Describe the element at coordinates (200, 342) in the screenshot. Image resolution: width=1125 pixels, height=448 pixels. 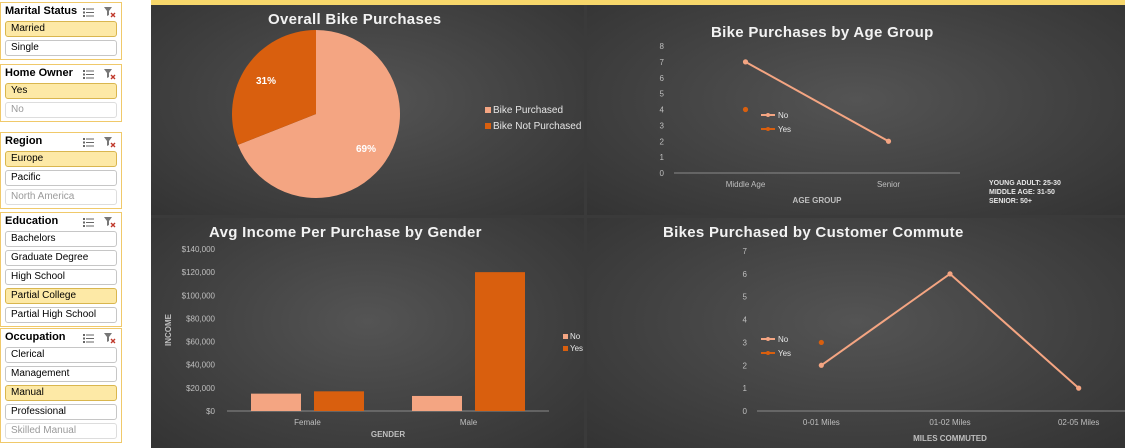
I see `y-tick-label: $60,000` at that location.